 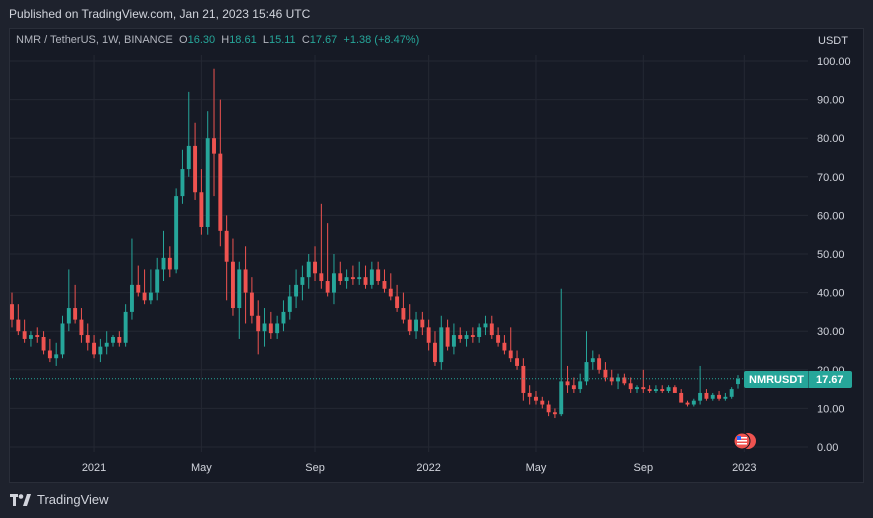 What do you see at coordinates (831, 178) in the screenshot?
I see `y-tick-label: 70.00` at bounding box center [831, 178].